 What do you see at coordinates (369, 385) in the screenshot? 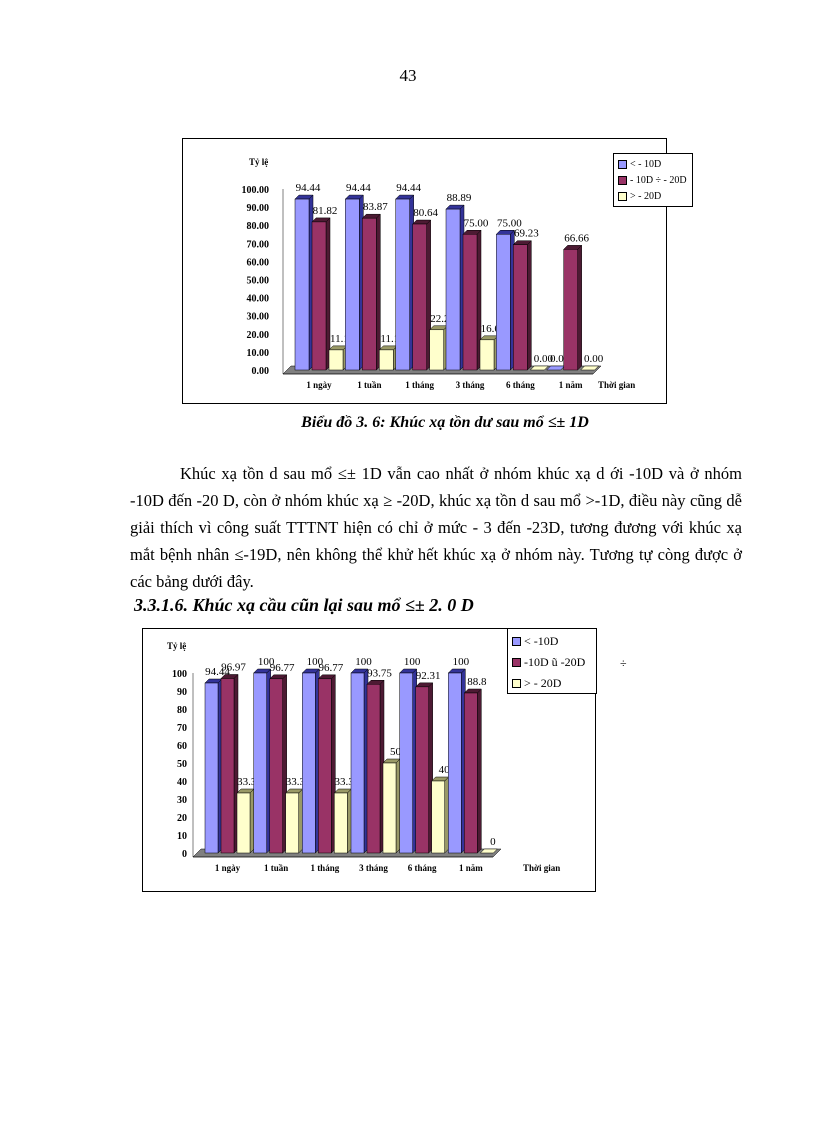
I see `x-tick-label: 1 tuần` at bounding box center [369, 385].